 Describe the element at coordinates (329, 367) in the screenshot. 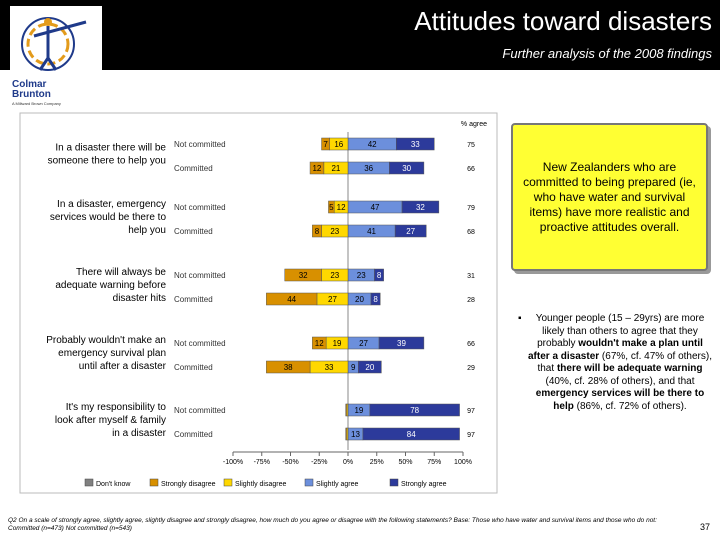

I see `data-label: 33` at that location.